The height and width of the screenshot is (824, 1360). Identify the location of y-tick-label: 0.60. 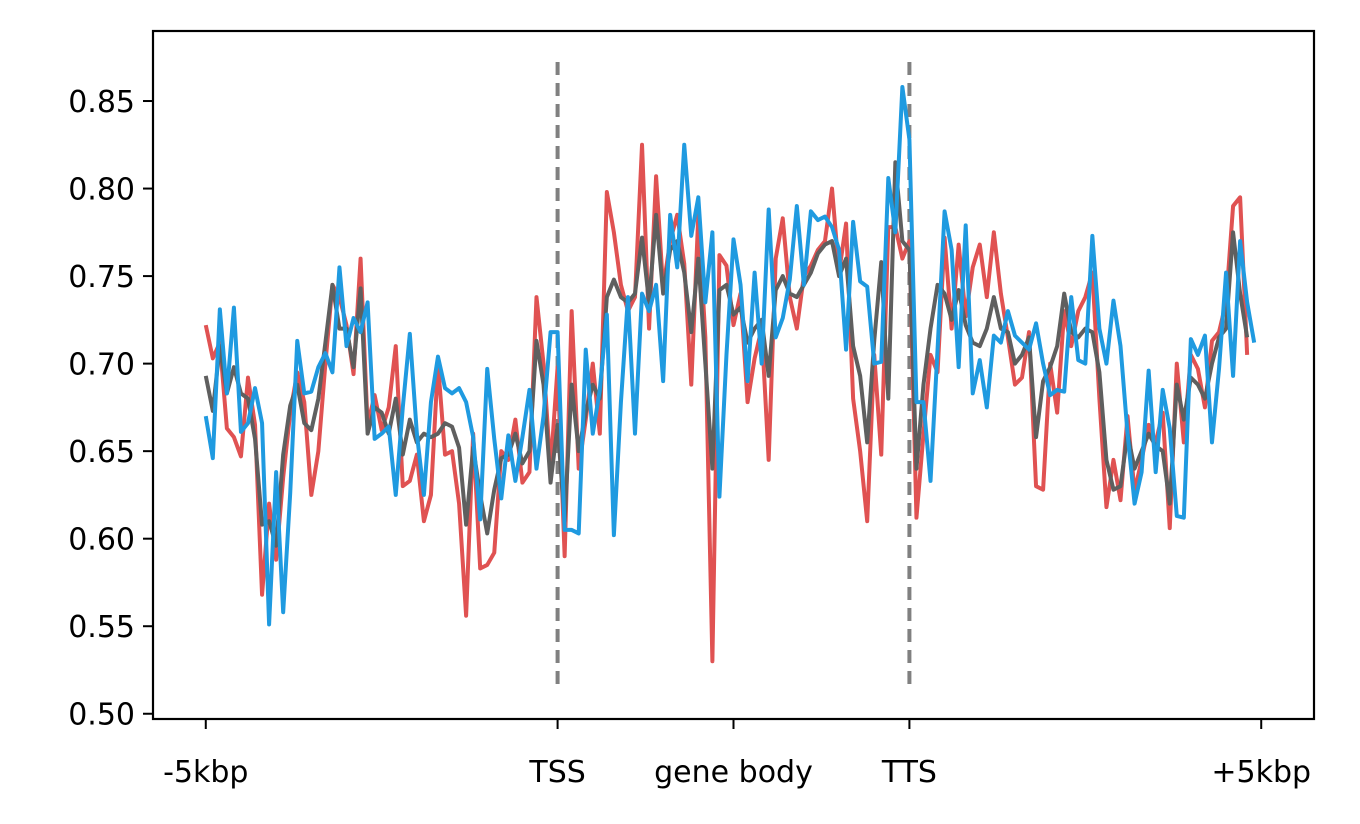
(101, 540).